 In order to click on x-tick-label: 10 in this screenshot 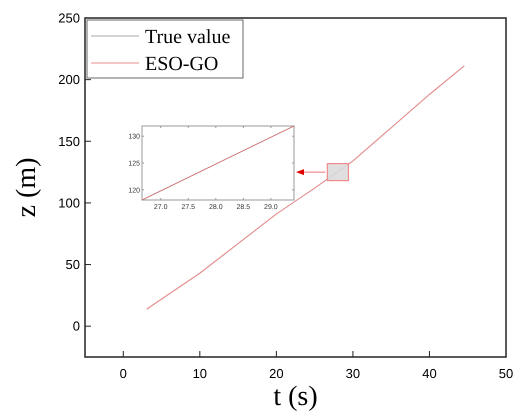, I will do `click(200, 373)`.